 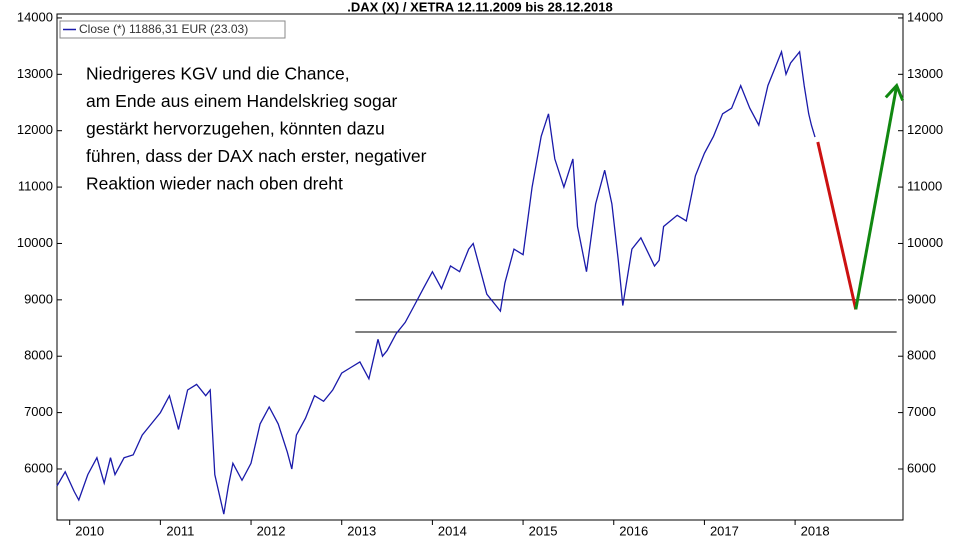 I want to click on x-tick-label: 2014, so click(x=452, y=530).